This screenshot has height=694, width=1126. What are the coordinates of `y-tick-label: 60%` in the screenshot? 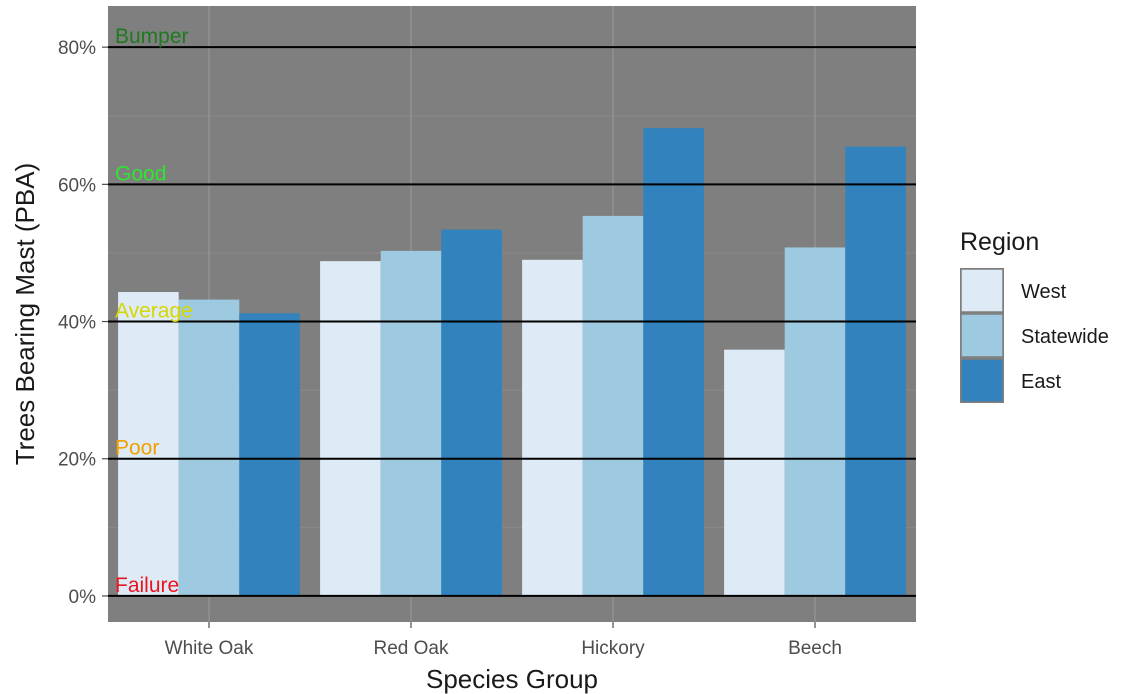 It's located at (77, 185).